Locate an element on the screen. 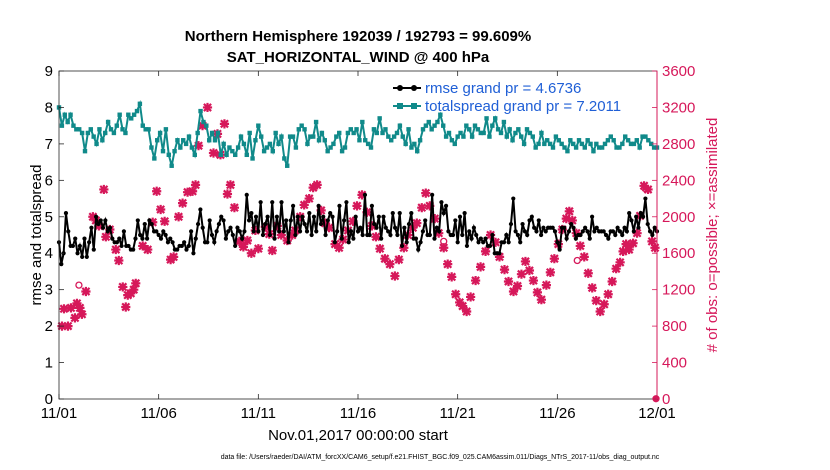 Image resolution: width=830 pixels, height=470 pixels. legend-spread-label: totalspread grand pr = 7.2011 is located at coordinates (523, 106).